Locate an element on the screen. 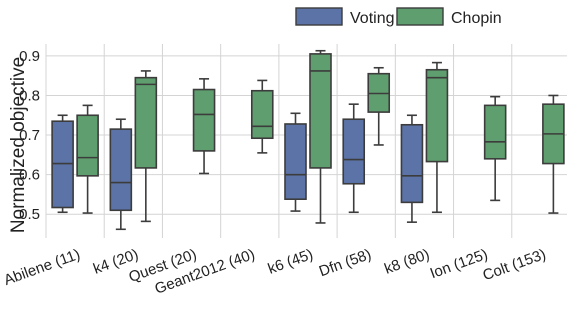 The height and width of the screenshot is (333, 567). legend: Voting Chopin is located at coordinates (398, 17).